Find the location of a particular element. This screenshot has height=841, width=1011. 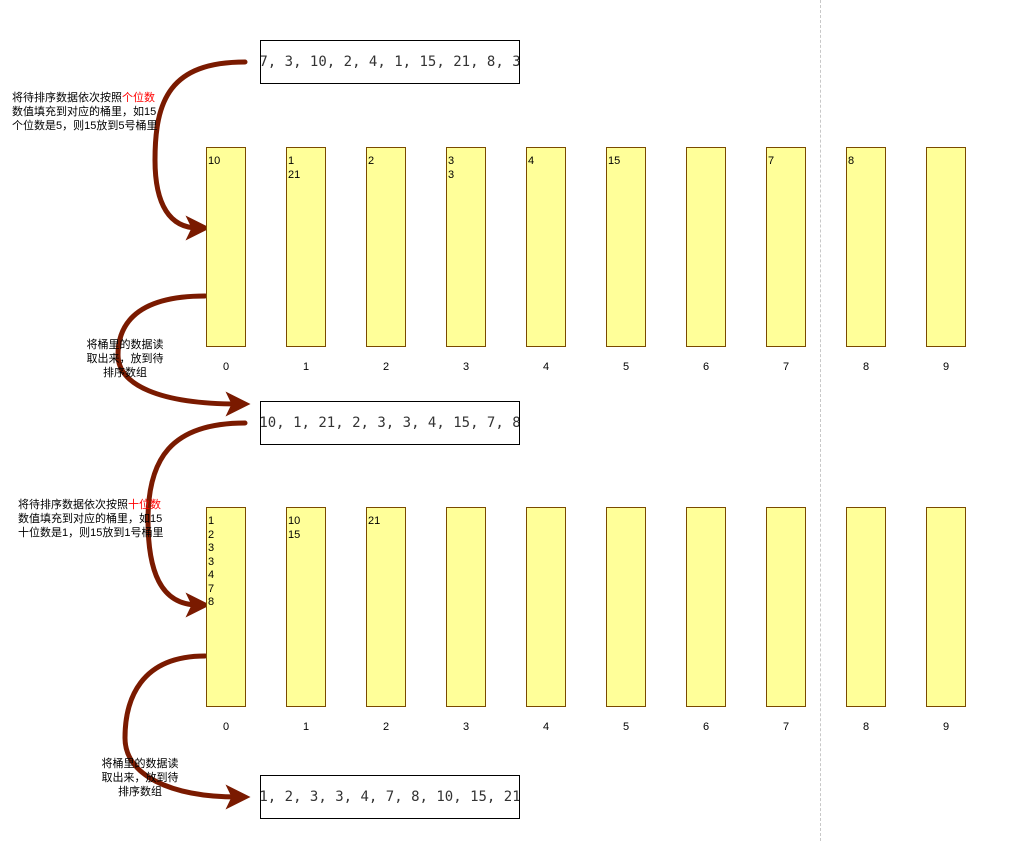

pass1-bucket-8: 8 is located at coordinates (866, 247).